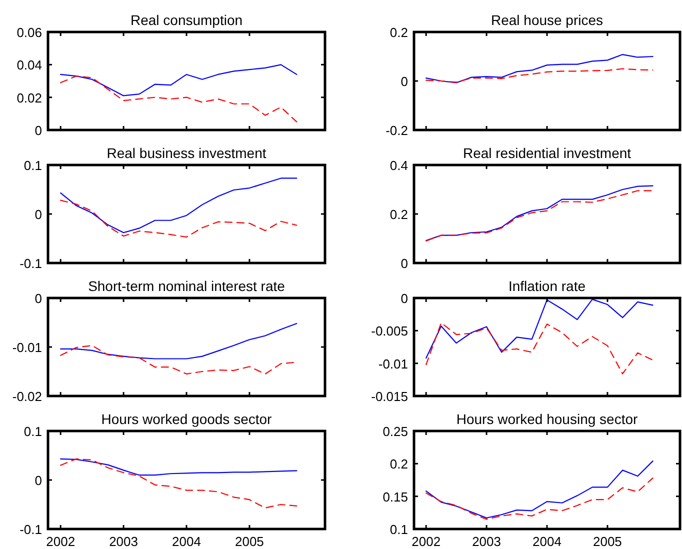 The height and width of the screenshot is (549, 682). Describe the element at coordinates (547, 153) in the screenshot. I see `chart-title: Real residential investment` at that location.